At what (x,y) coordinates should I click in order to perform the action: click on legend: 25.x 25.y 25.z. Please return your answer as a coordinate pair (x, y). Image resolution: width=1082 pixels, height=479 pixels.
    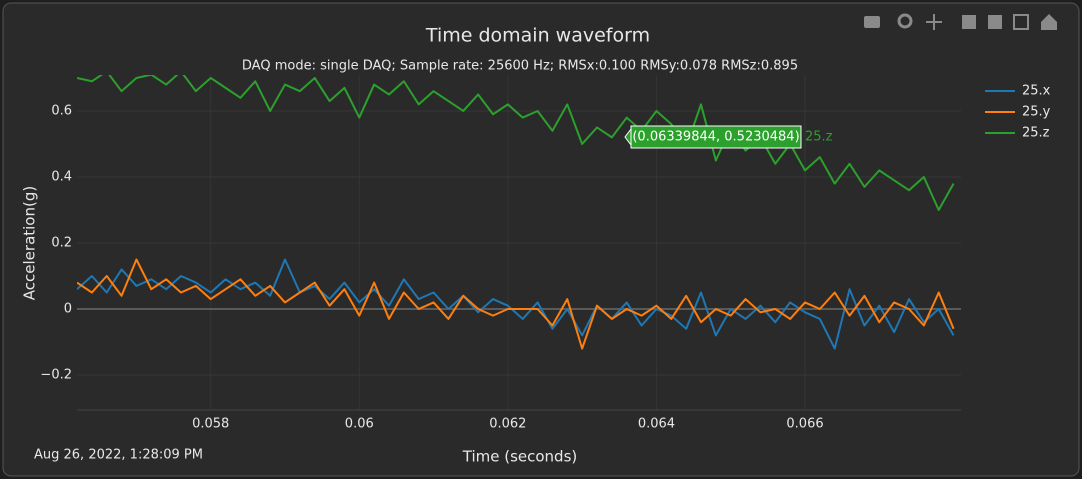
    Looking at the image, I should click on (1018, 112).